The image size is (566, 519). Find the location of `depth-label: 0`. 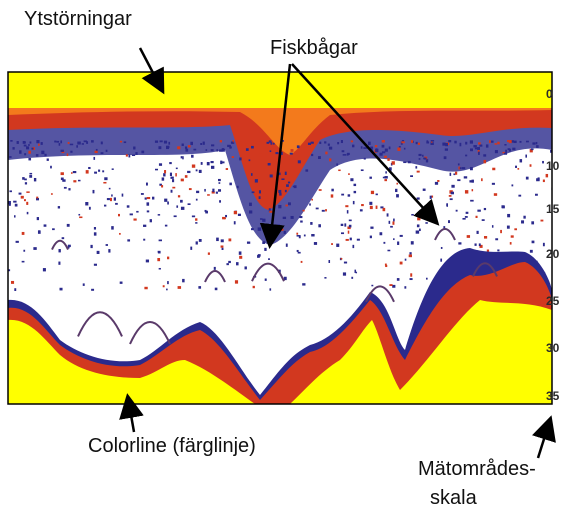

depth-label: 0 is located at coordinates (549, 94).